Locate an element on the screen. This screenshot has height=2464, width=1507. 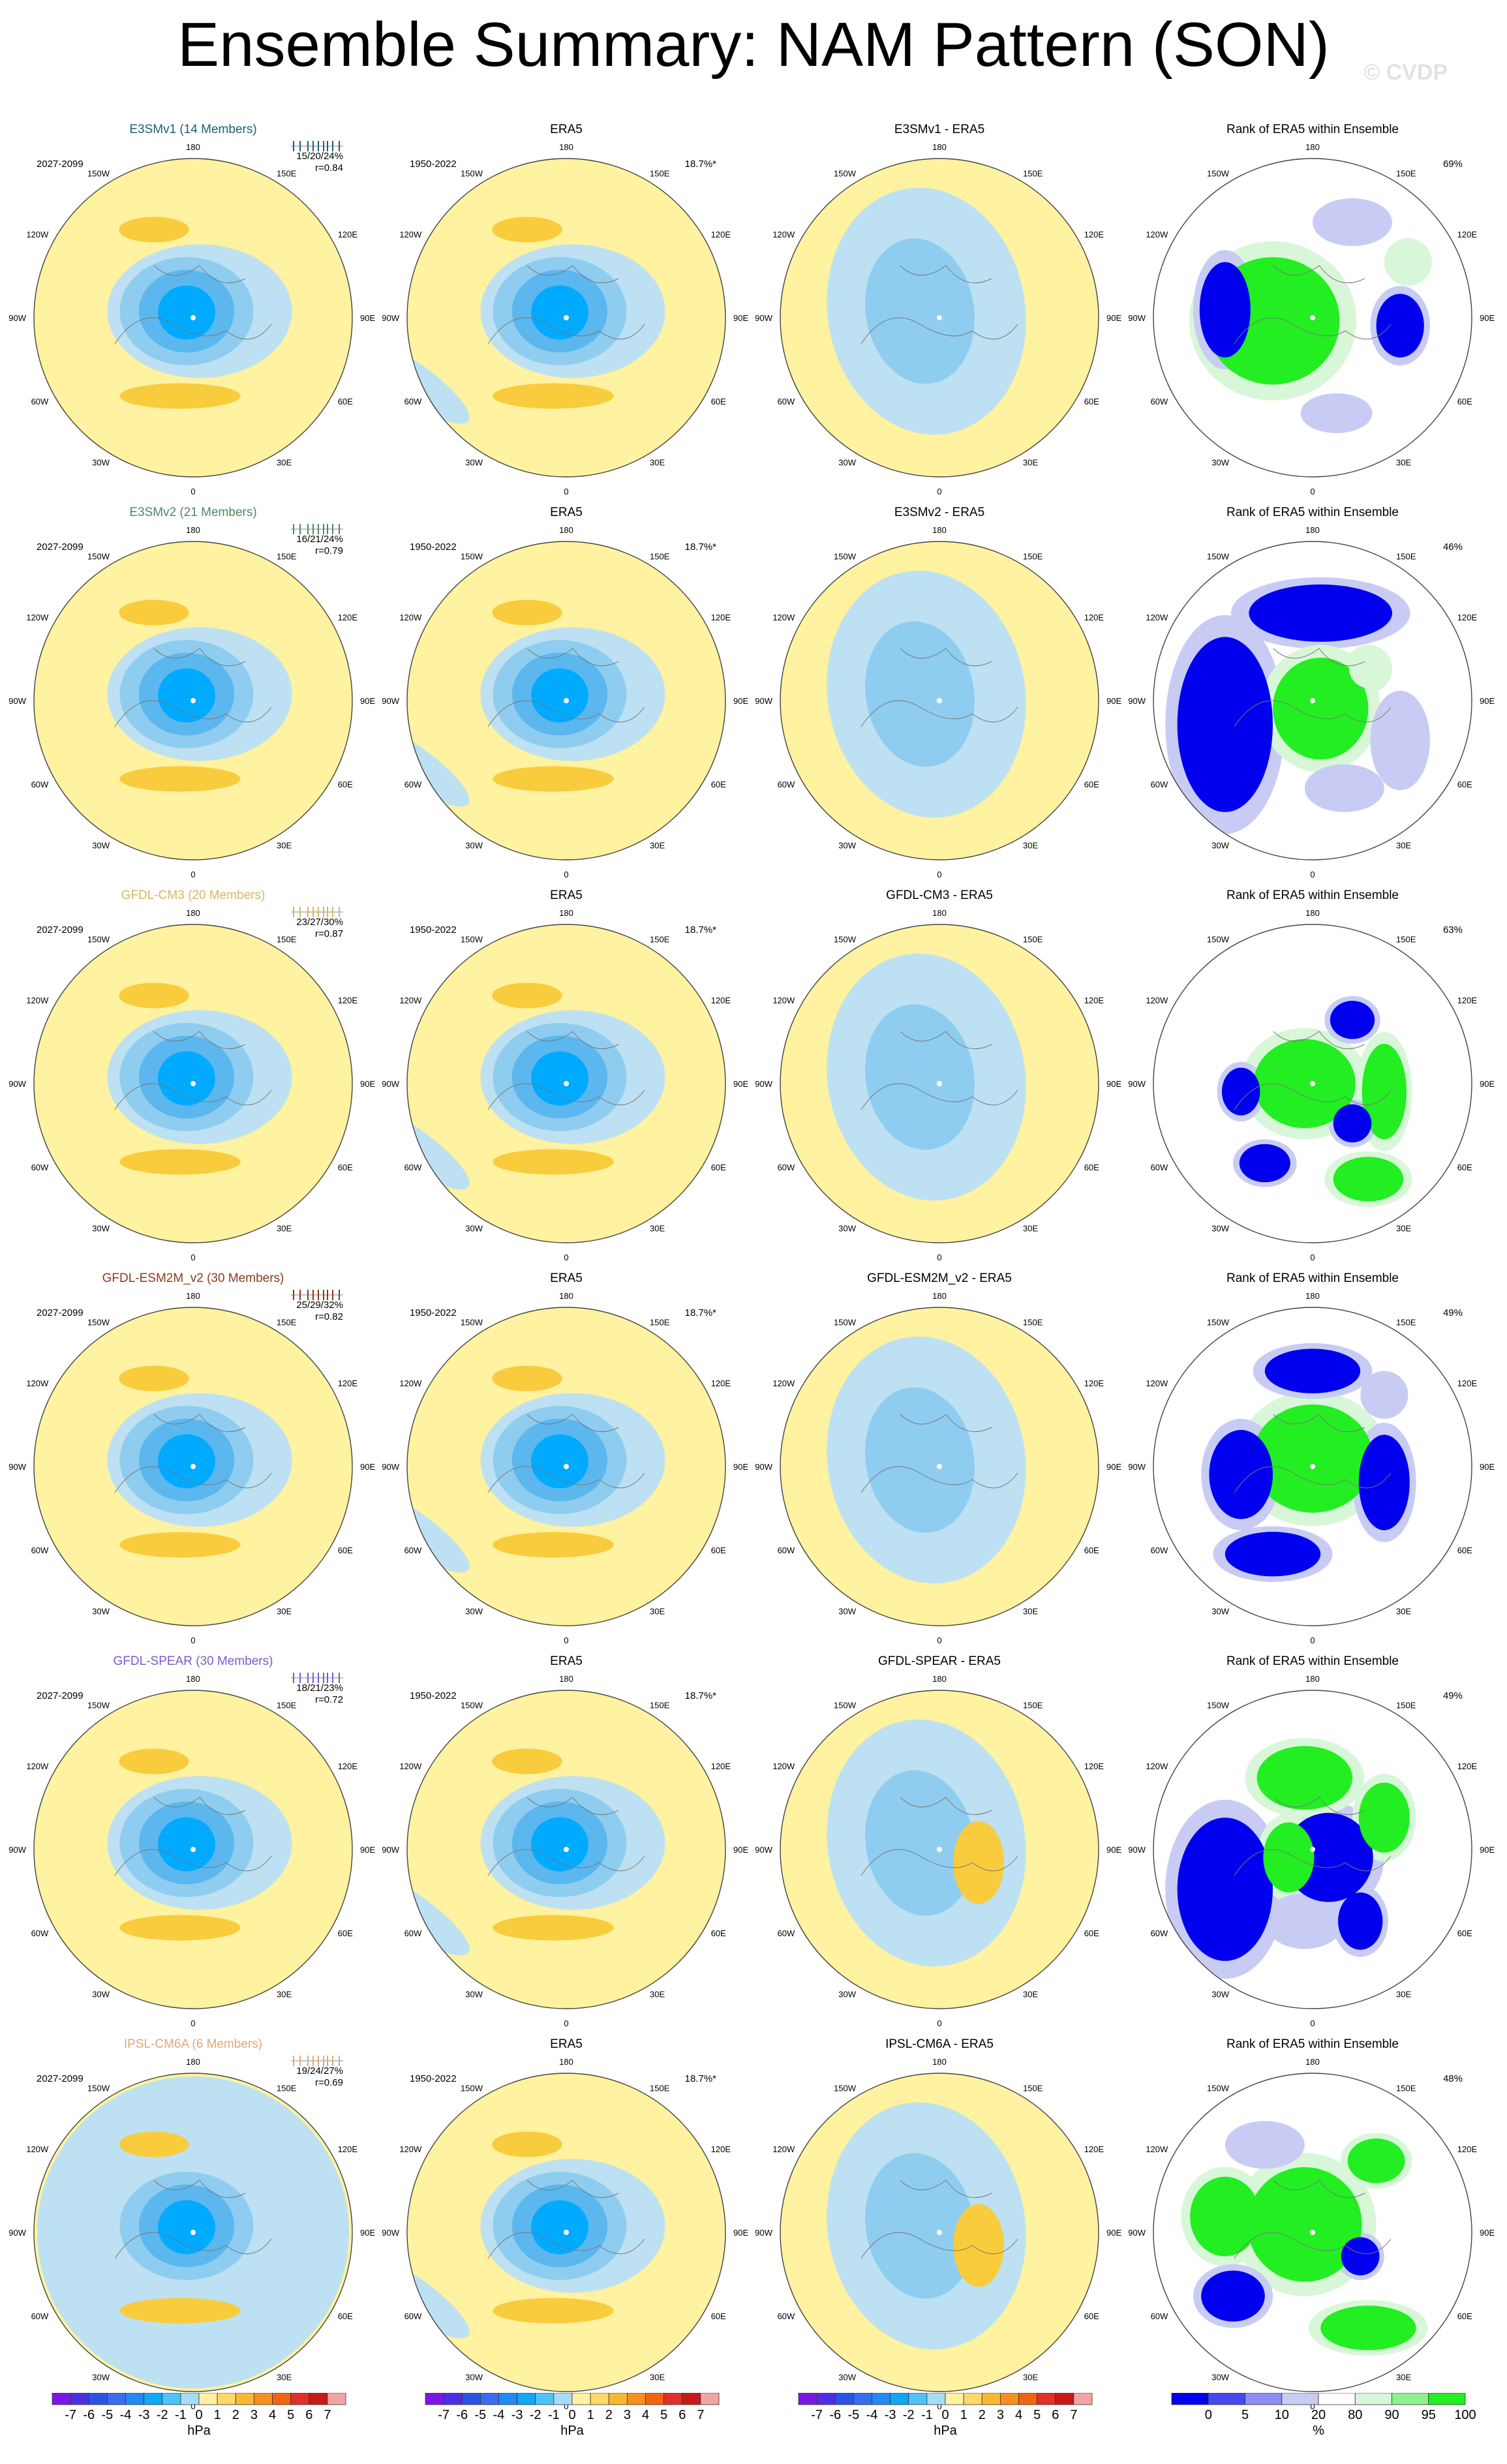
colorbar-tick: -4 is located at coordinates (872, 2415).